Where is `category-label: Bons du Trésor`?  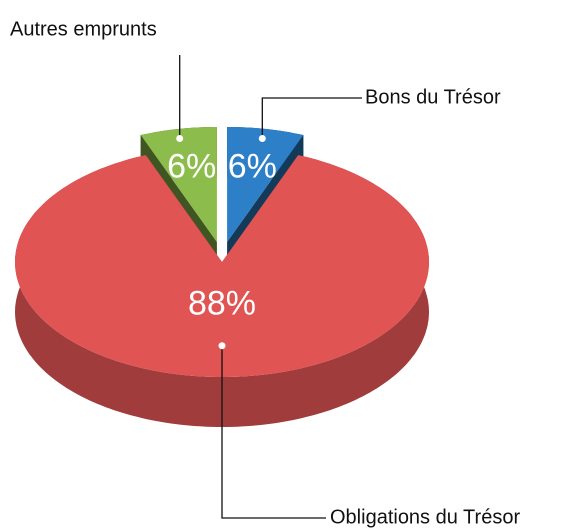 category-label: Bons du Trésor is located at coordinates (433, 97).